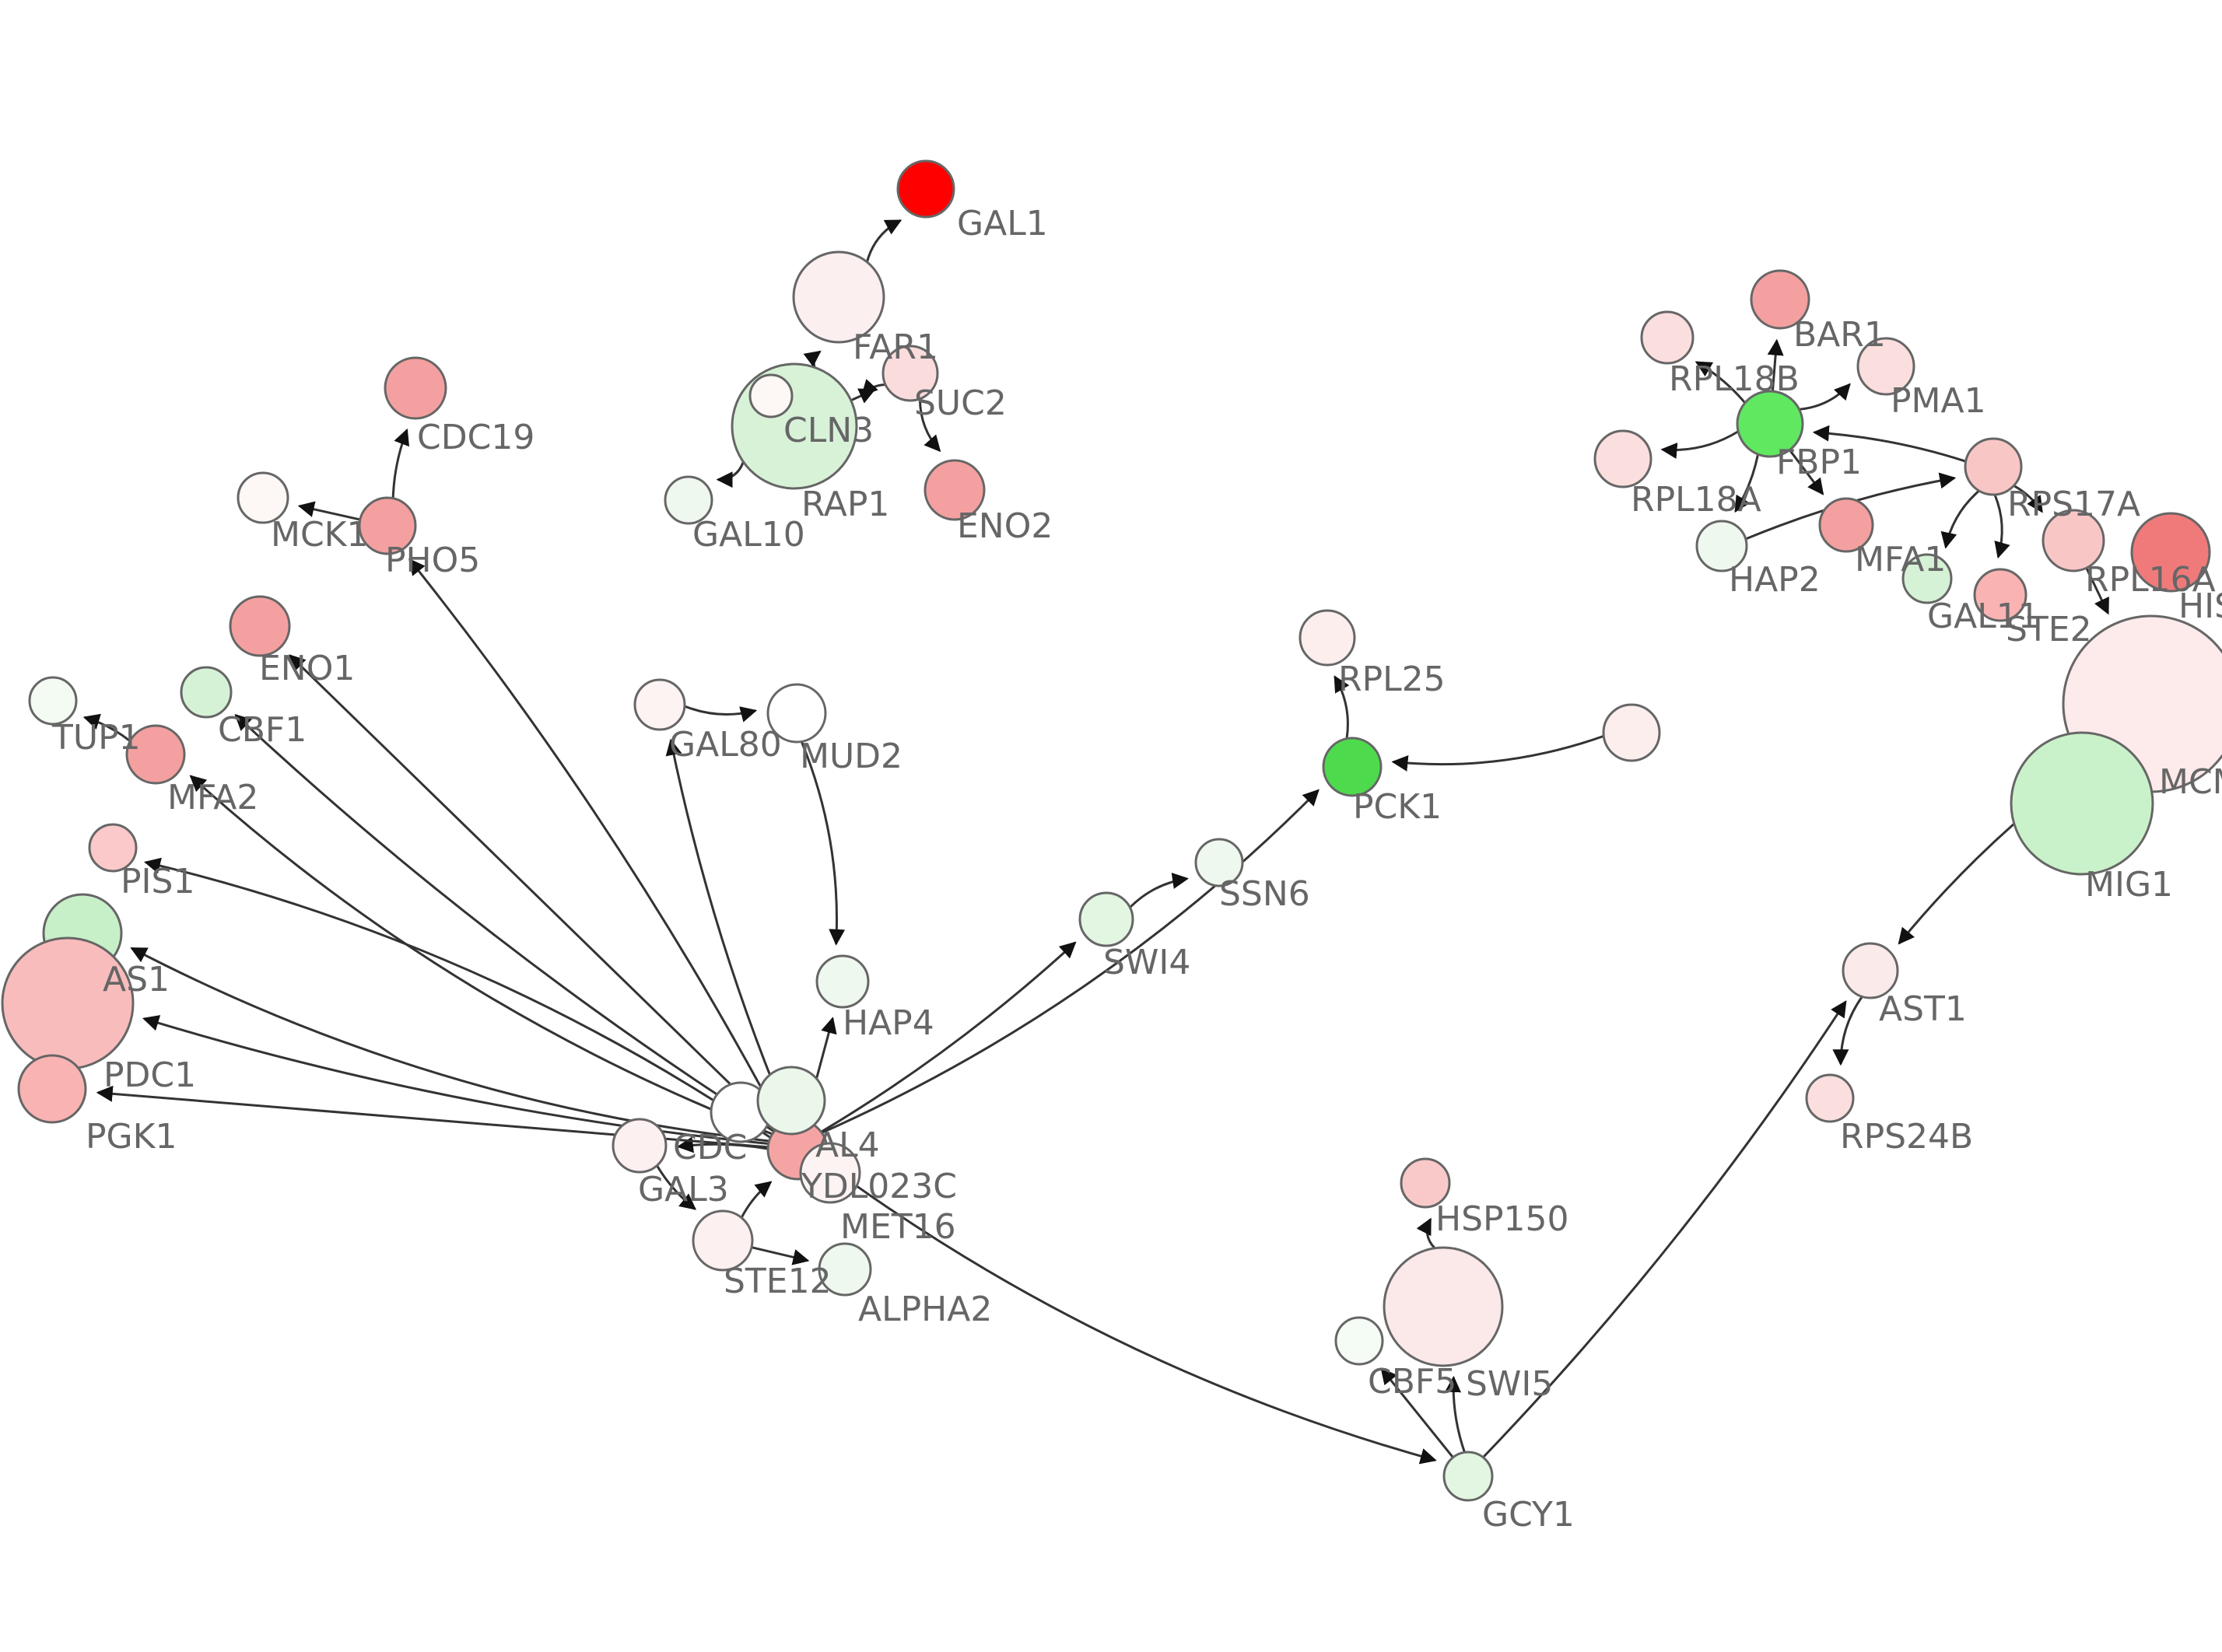  I want to click on node-label-rps24b: RPS24B, so click(1907, 1137).